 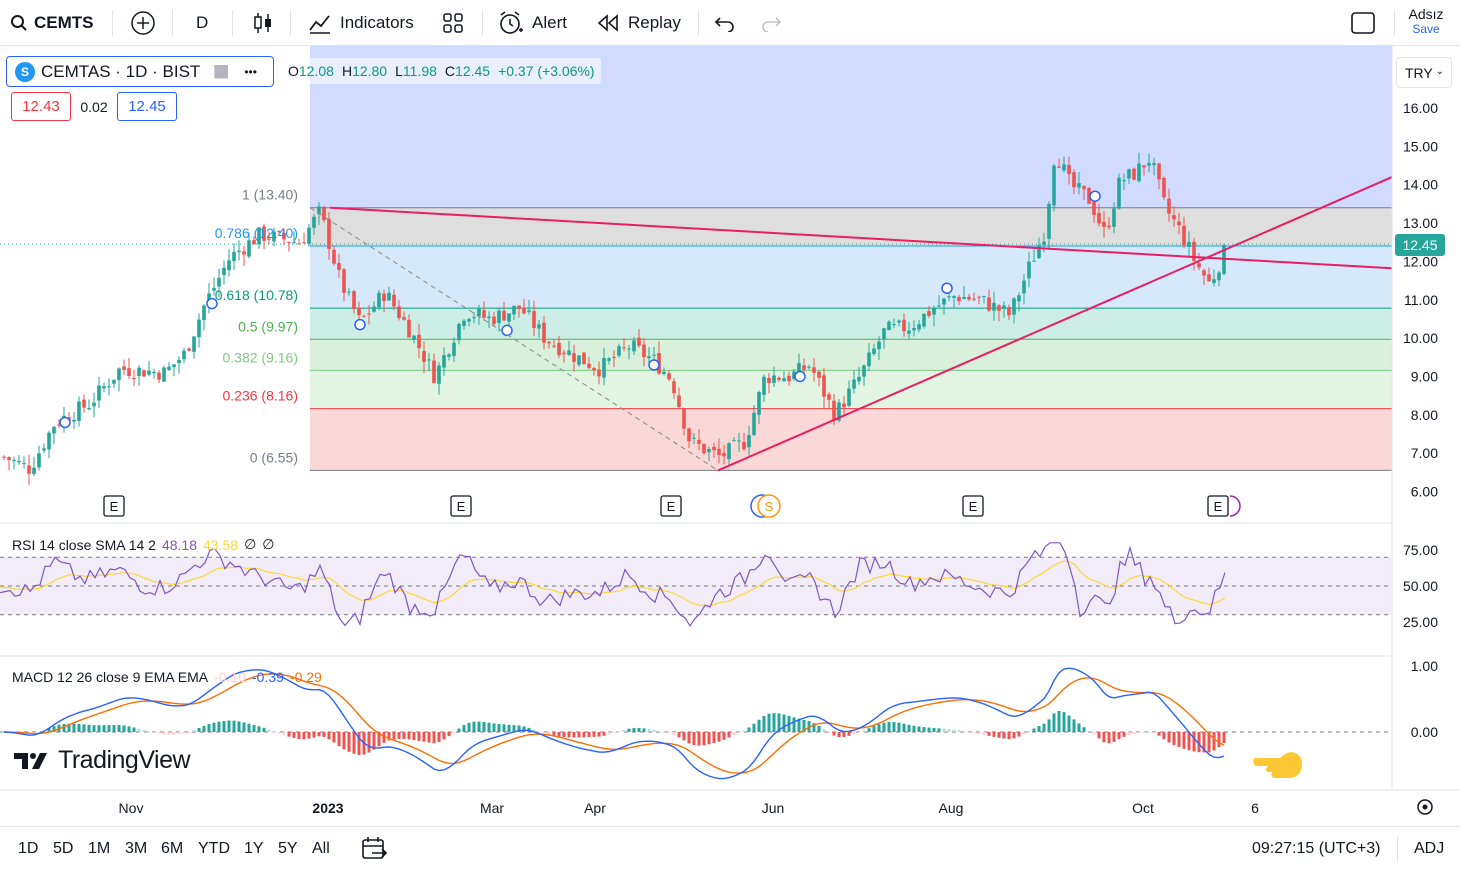 What do you see at coordinates (473, 71) in the screenshot?
I see `close-value: 12.45` at bounding box center [473, 71].